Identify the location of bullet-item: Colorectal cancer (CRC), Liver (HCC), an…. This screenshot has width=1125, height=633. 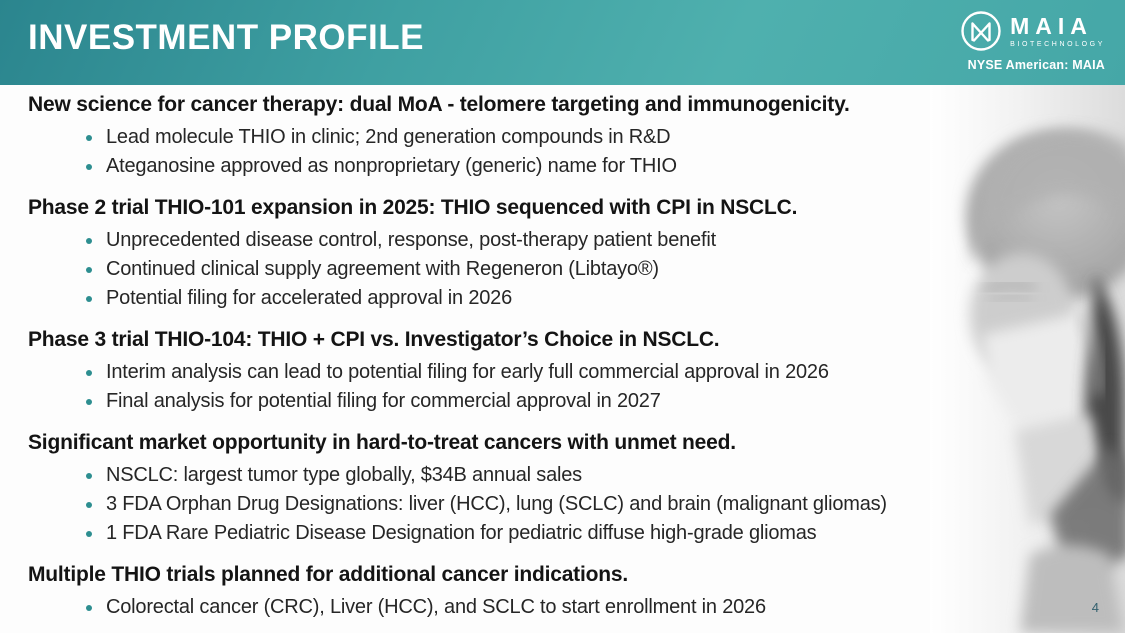
(575, 607).